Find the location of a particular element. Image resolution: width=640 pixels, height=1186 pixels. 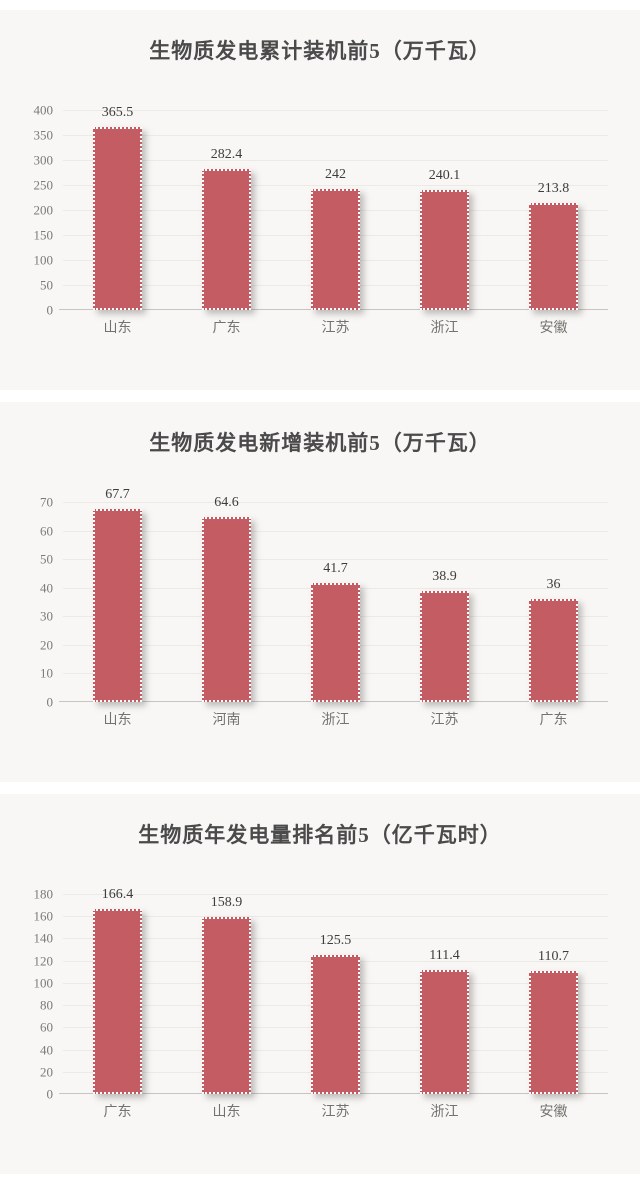

y-axis-tick-label: 80 is located at coordinates (46, 1005).